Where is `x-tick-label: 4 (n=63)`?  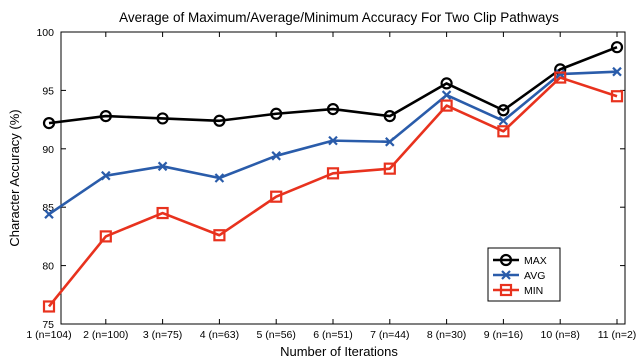 x-tick-label: 4 (n=63) is located at coordinates (219, 335).